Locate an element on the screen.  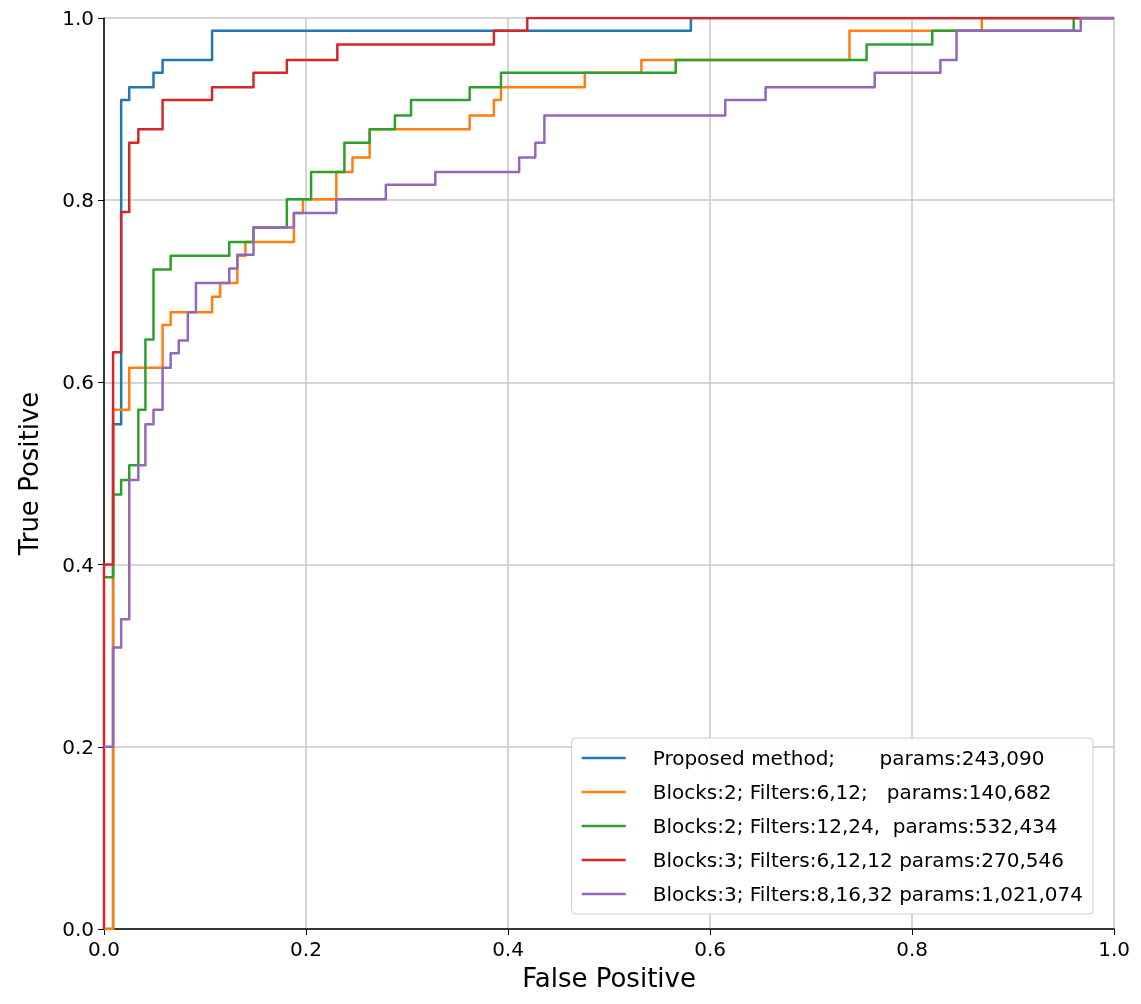
x-tick-label: 1.0 is located at coordinates (1114, 949).